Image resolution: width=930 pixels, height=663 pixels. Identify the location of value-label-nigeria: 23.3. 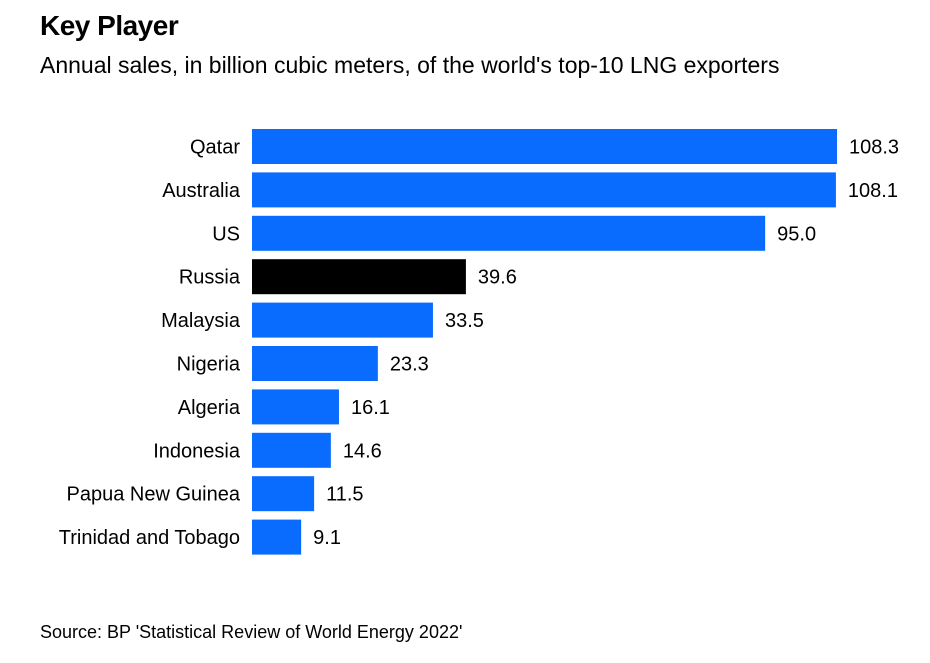
(409, 365).